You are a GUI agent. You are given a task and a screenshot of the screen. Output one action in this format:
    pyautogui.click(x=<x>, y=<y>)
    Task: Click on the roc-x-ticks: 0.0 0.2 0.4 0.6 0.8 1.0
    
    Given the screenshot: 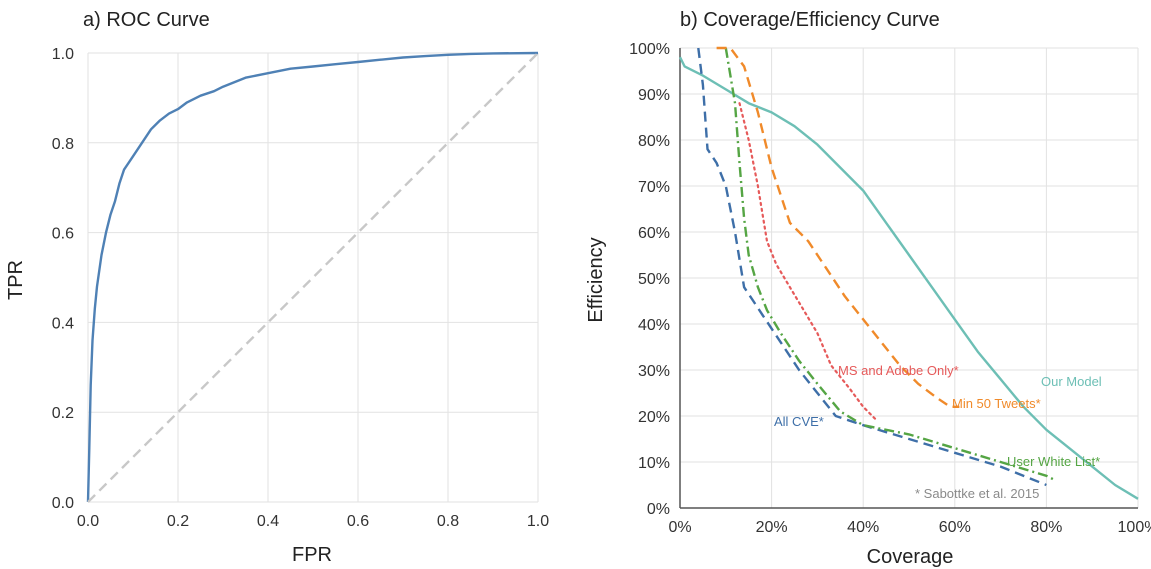 What is the action you would take?
    pyautogui.click(x=313, y=521)
    